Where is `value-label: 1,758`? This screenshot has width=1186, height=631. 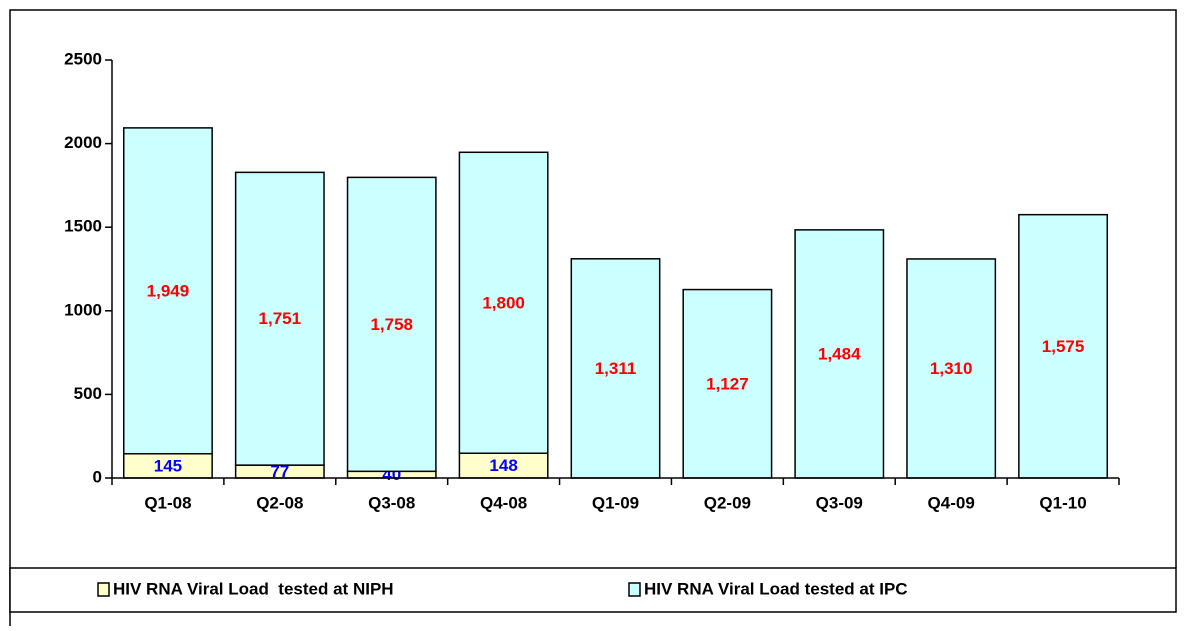 value-label: 1,758 is located at coordinates (391, 324).